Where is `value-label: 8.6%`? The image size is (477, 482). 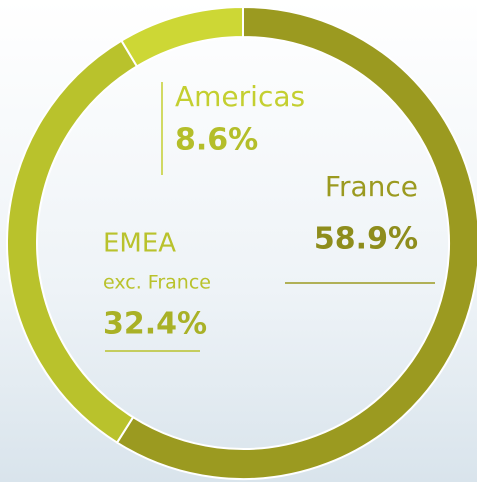 value-label: 8.6% is located at coordinates (216, 140).